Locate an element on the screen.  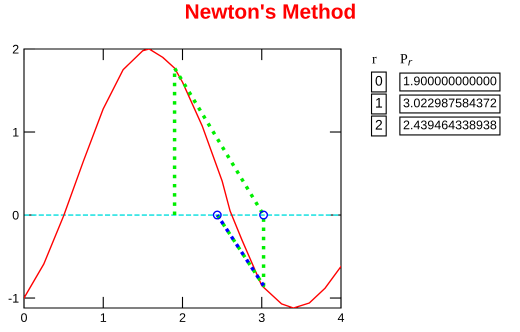
text: r is located at coordinates (374, 60).